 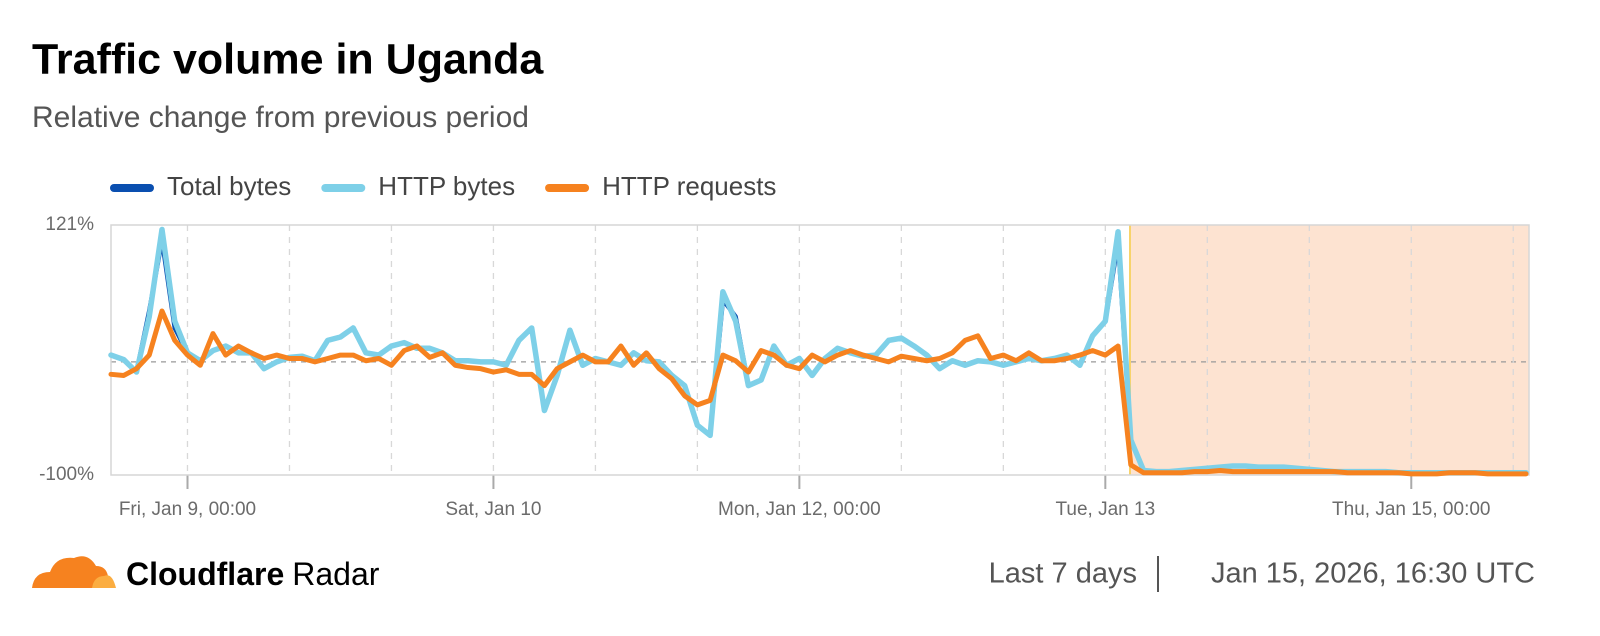 What do you see at coordinates (1411, 509) in the screenshot?
I see `x-tick-label: Thu, Jan 15, 00:00` at bounding box center [1411, 509].